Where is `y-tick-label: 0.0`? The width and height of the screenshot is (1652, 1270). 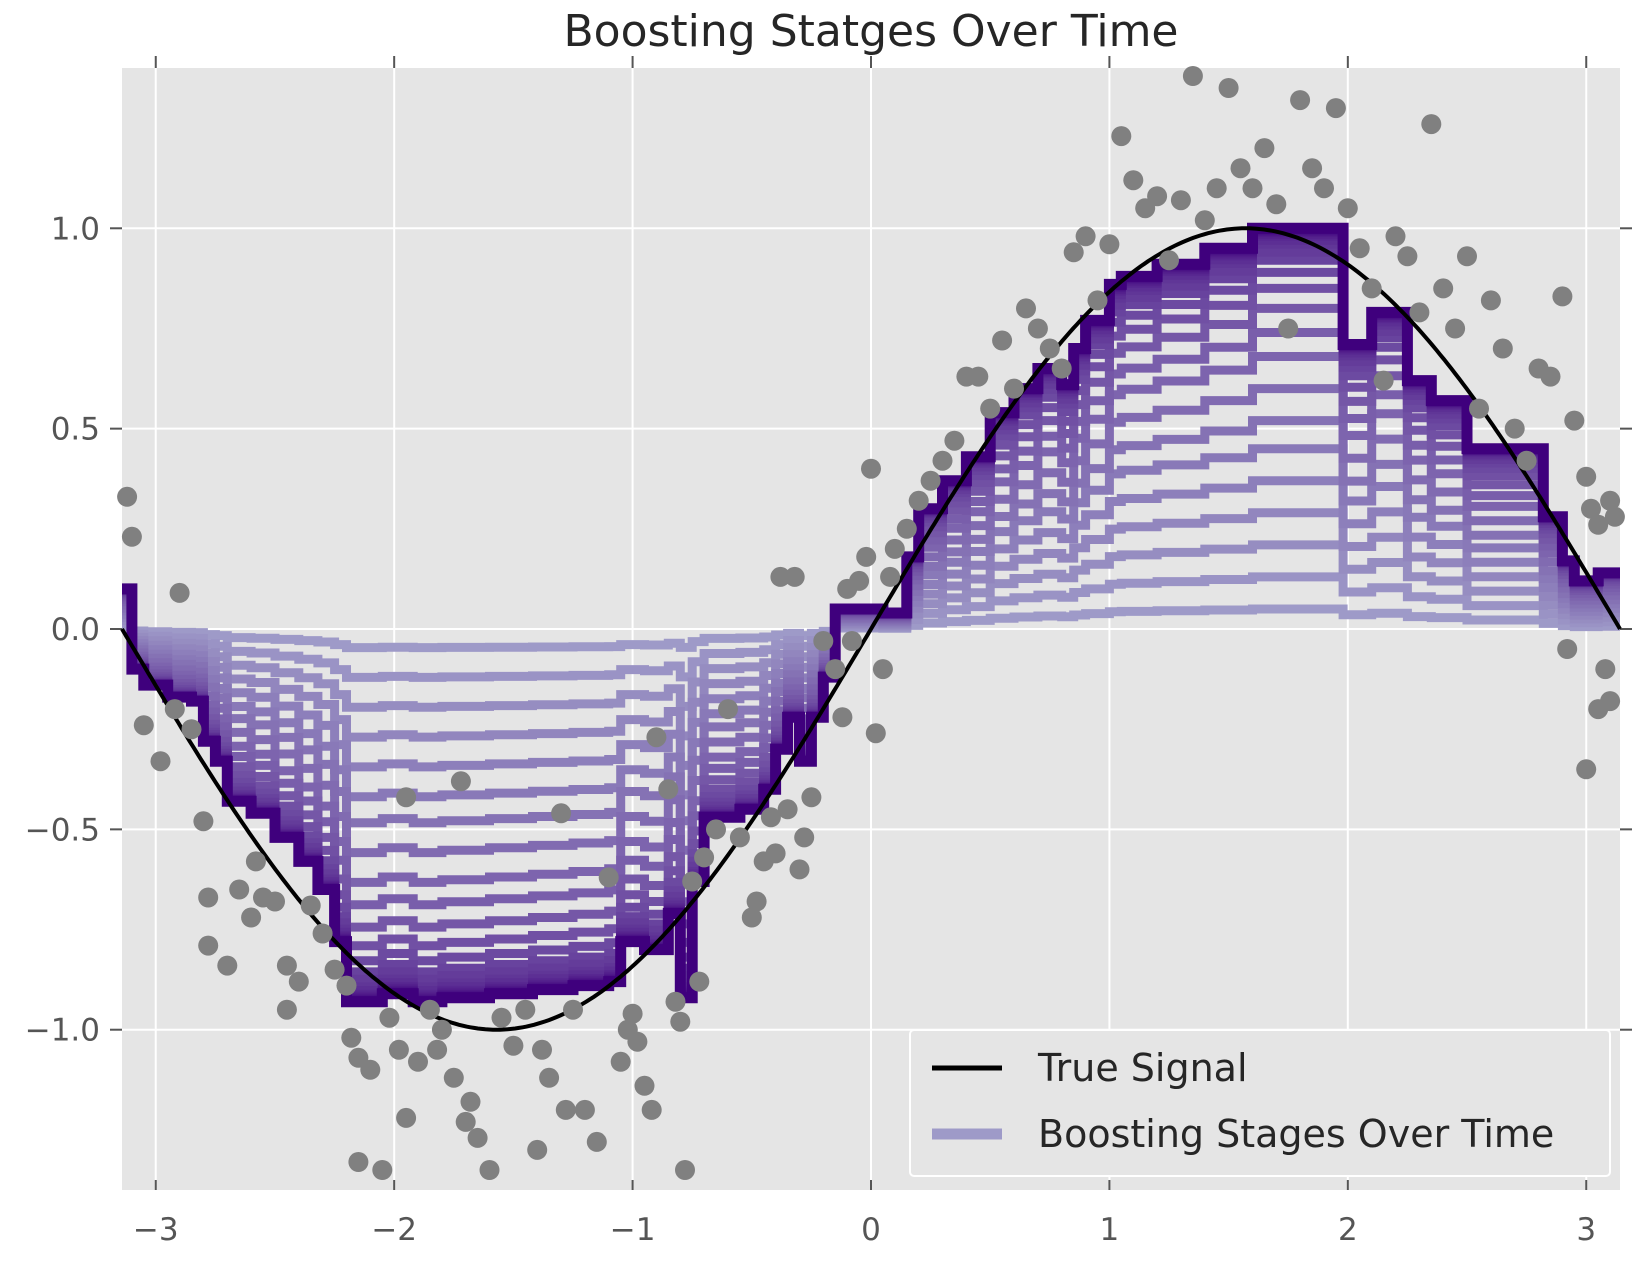 y-tick-label: 0.0 is located at coordinates (75, 630).